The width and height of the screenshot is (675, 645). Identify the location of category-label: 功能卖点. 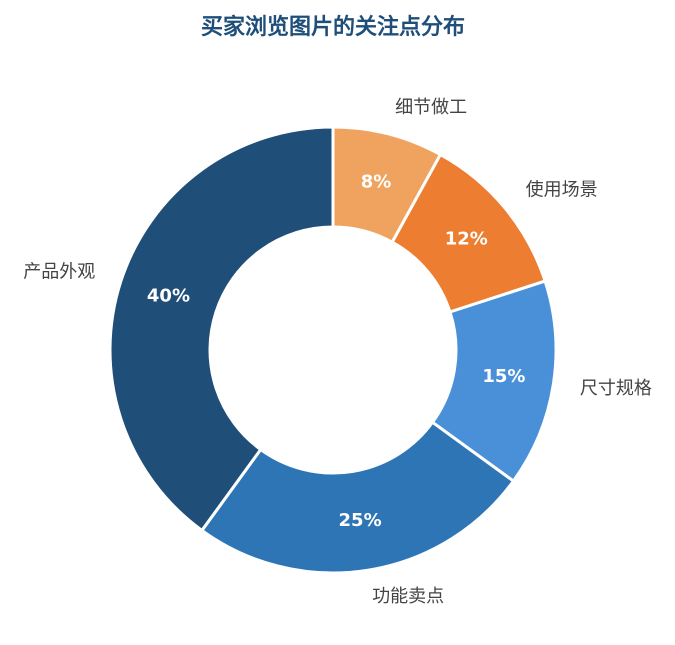
(408, 596).